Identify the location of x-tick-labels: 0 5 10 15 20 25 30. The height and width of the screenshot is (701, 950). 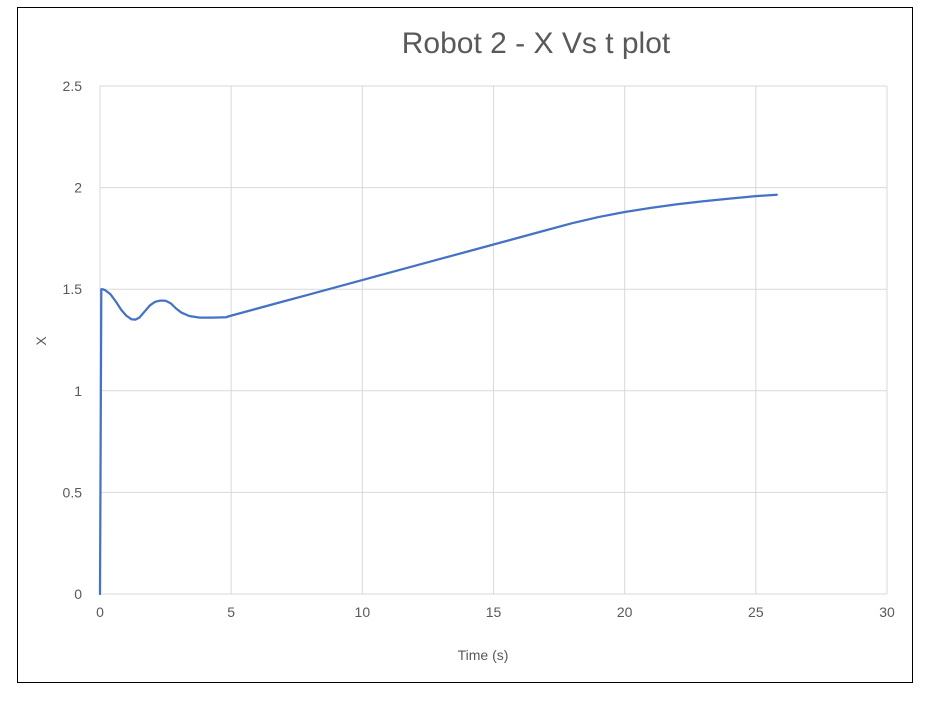
(495, 612).